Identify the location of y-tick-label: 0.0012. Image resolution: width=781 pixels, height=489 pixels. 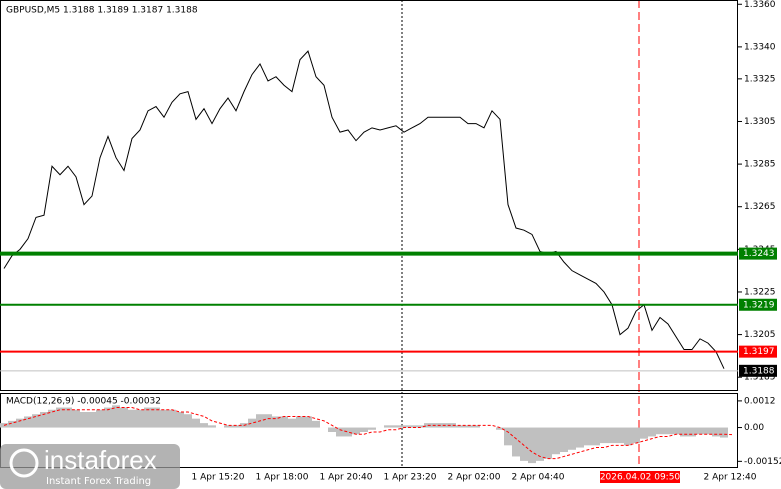
(760, 401).